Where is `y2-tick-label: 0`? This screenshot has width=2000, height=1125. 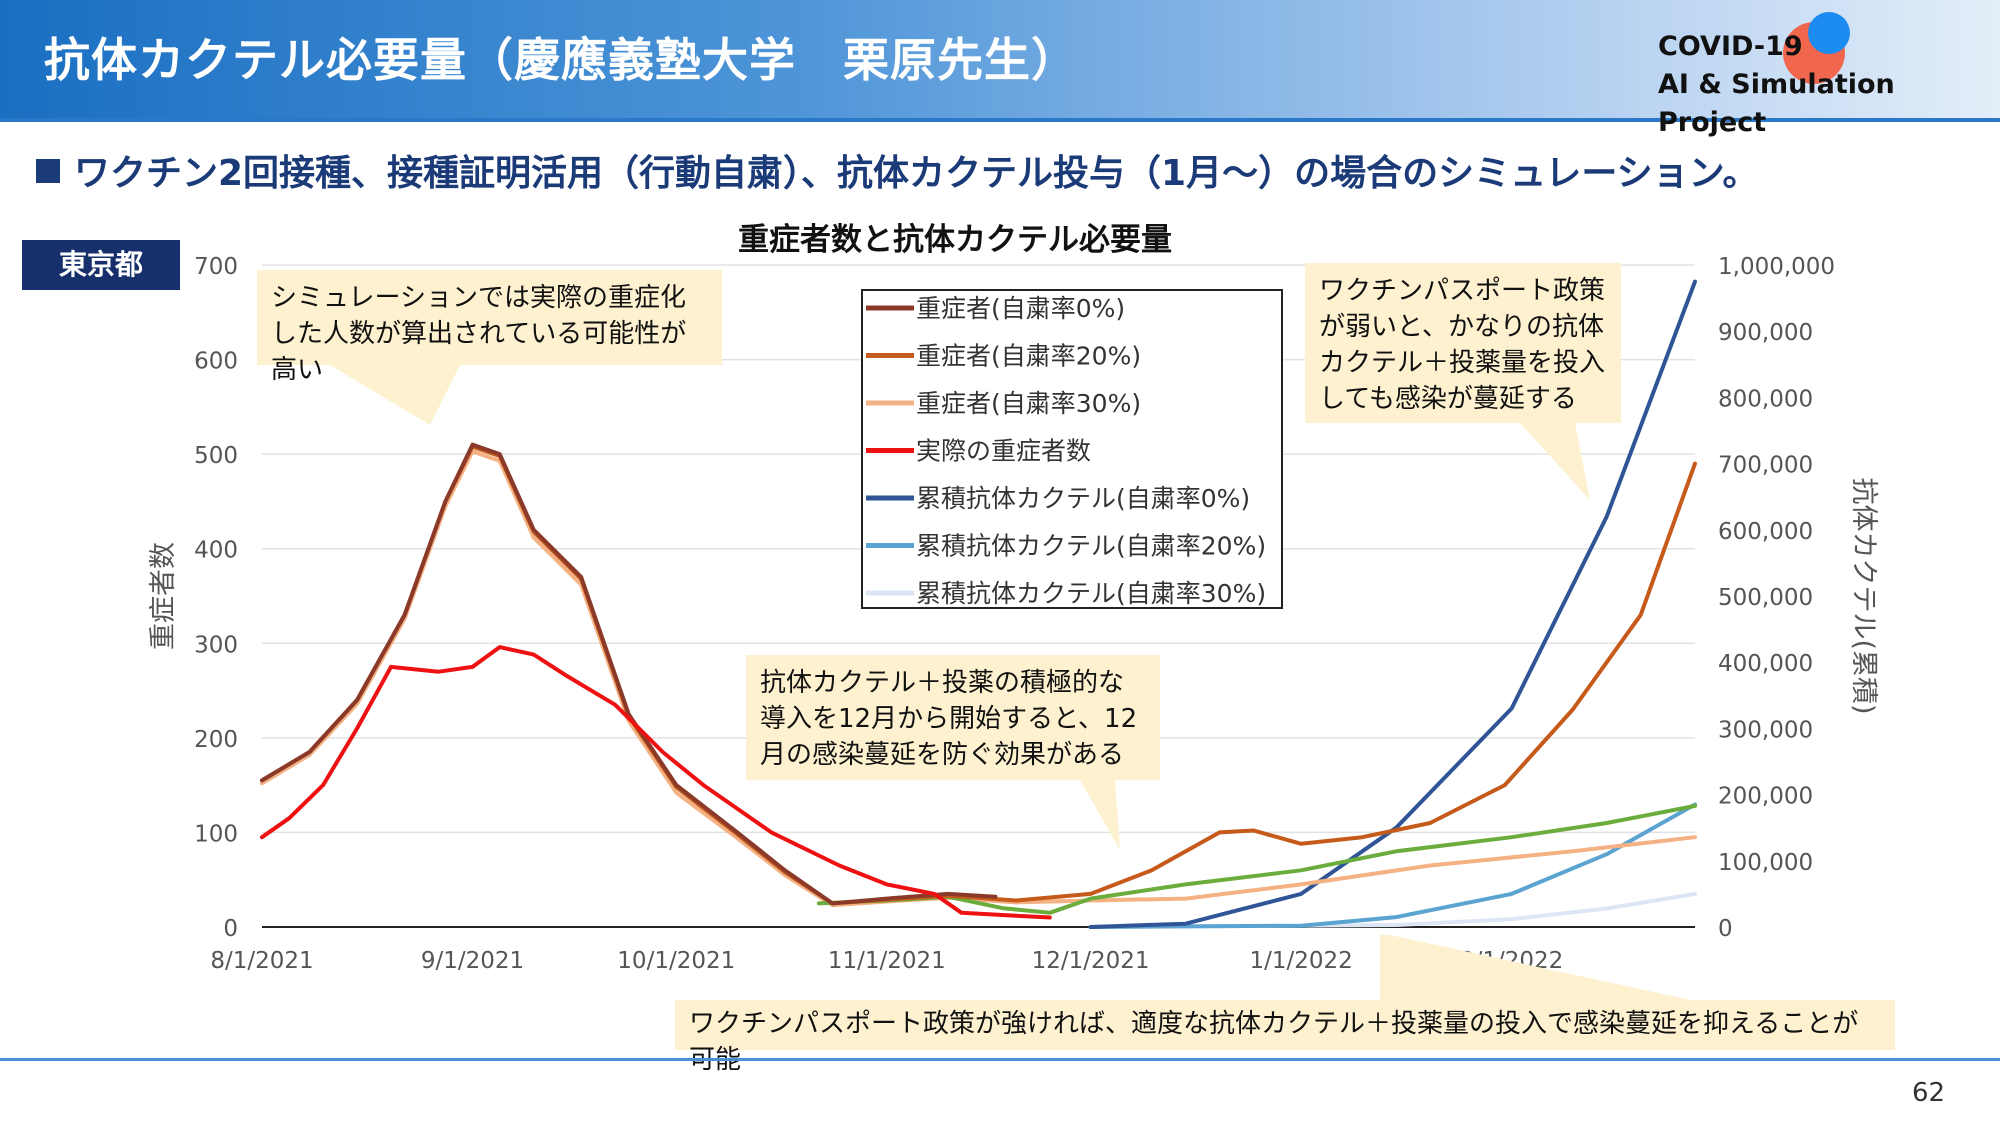 y2-tick-label: 0 is located at coordinates (1725, 929).